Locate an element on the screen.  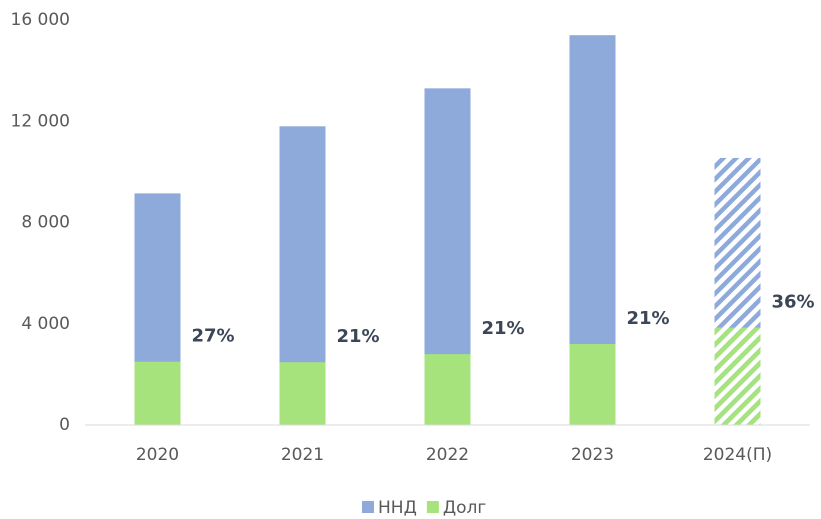
x-tick-label: 2021 is located at coordinates (302, 455).